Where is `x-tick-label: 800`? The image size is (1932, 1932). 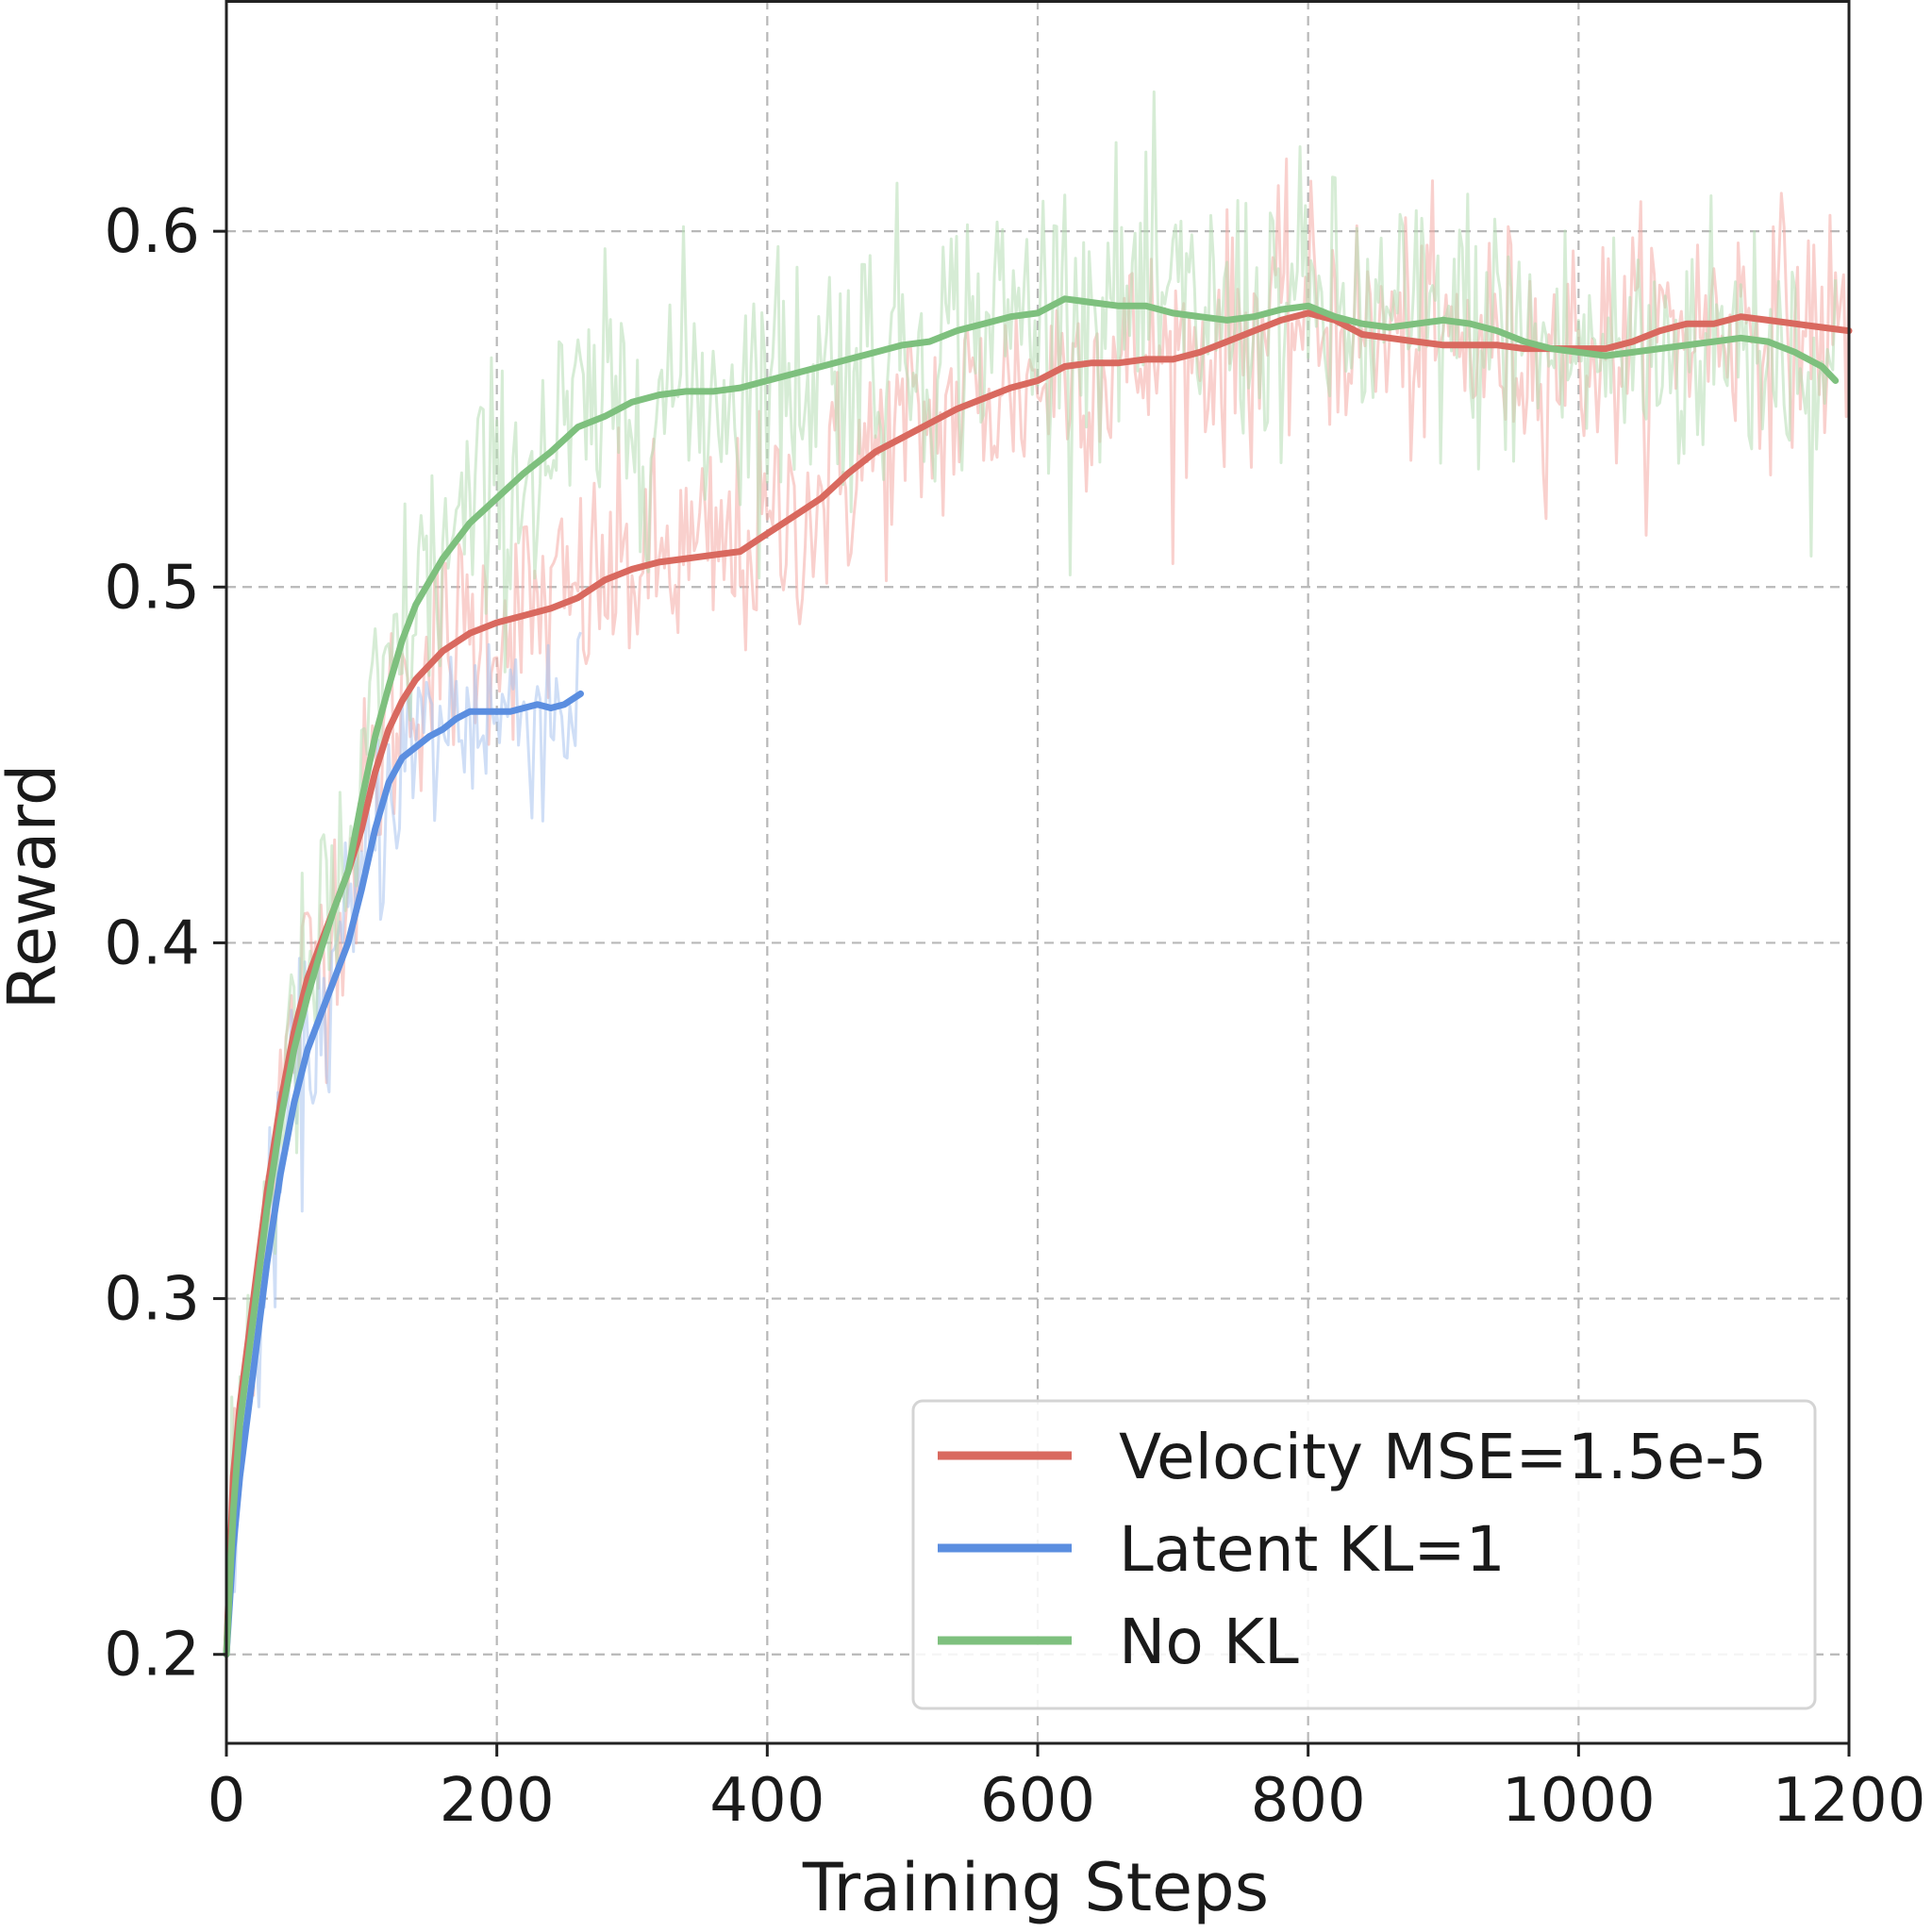
x-tick-label: 800 is located at coordinates (1309, 1801).